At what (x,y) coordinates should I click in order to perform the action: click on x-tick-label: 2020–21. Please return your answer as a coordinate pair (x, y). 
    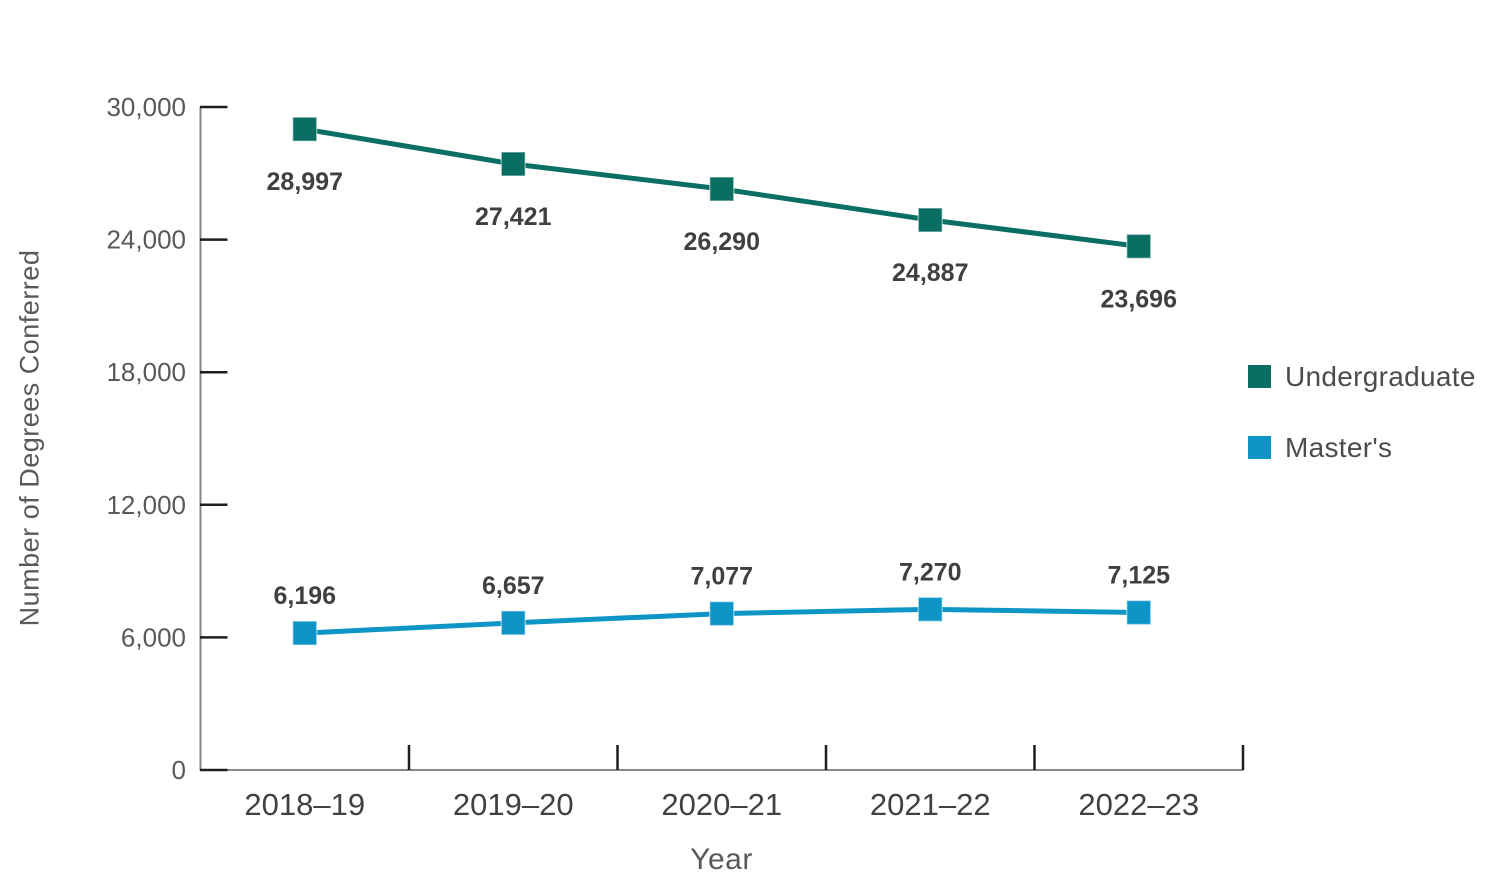
    Looking at the image, I should click on (721, 804).